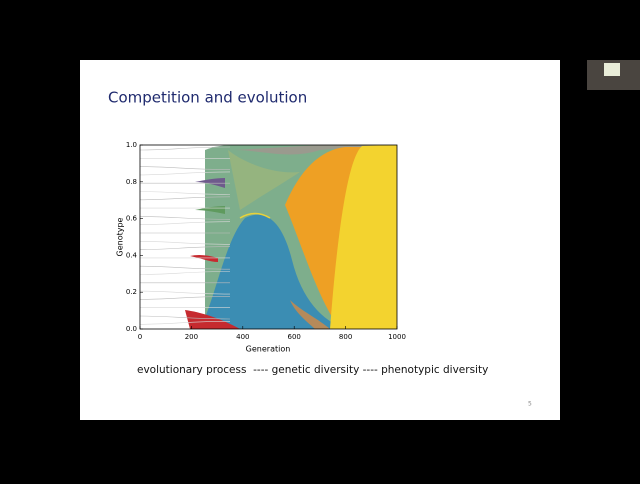 The width and height of the screenshot is (640, 484). What do you see at coordinates (140, 337) in the screenshot?
I see `x-tick-label: 0` at bounding box center [140, 337].